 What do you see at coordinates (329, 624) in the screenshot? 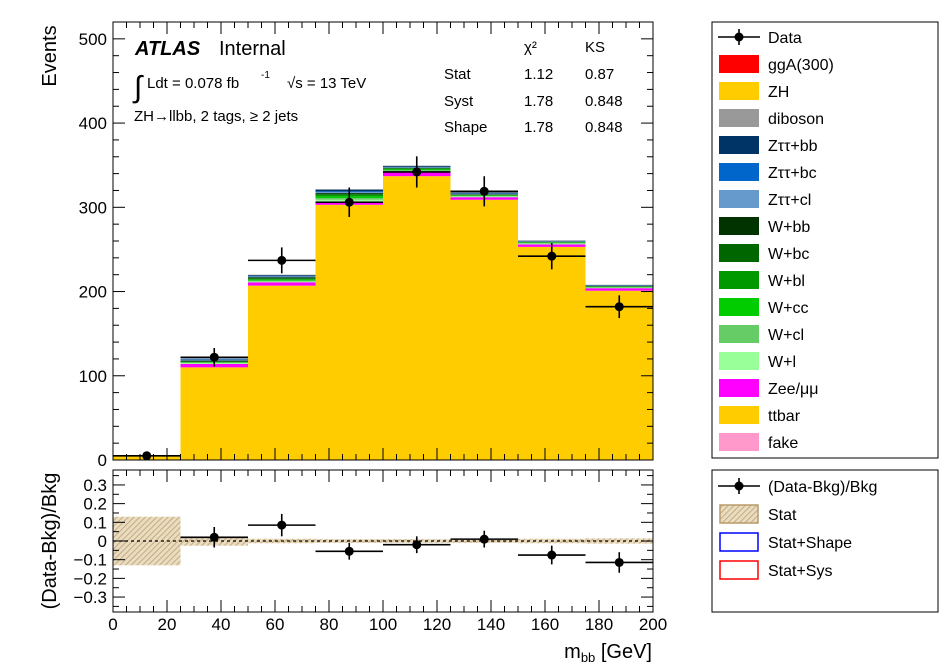
I see `x-tick-label: 80` at bounding box center [329, 624].